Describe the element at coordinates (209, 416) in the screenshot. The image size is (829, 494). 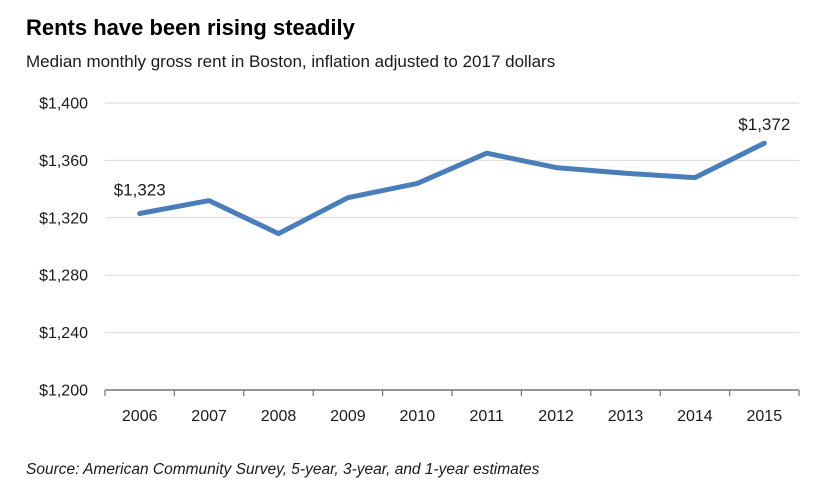
I see `x-axis-tick-label: 2007` at that location.